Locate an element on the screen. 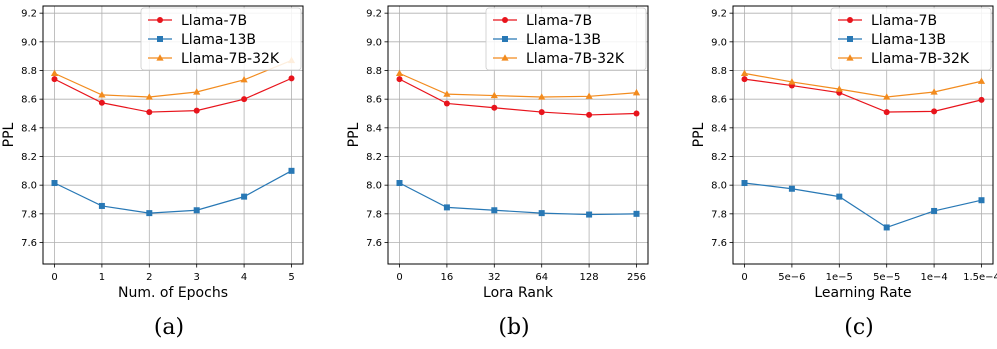 This screenshot has width=997, height=349. x-tick-label: 128 is located at coordinates (589, 277).